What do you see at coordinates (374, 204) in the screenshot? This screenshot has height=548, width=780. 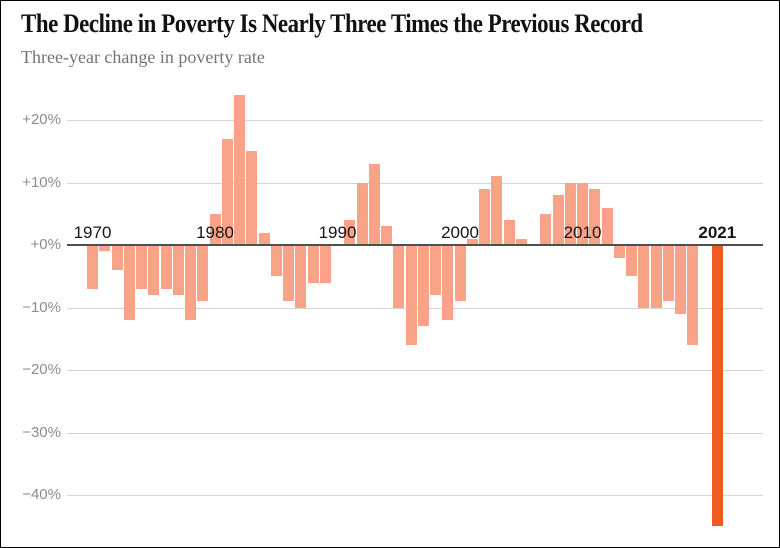 I see `bar-1993` at bounding box center [374, 204].